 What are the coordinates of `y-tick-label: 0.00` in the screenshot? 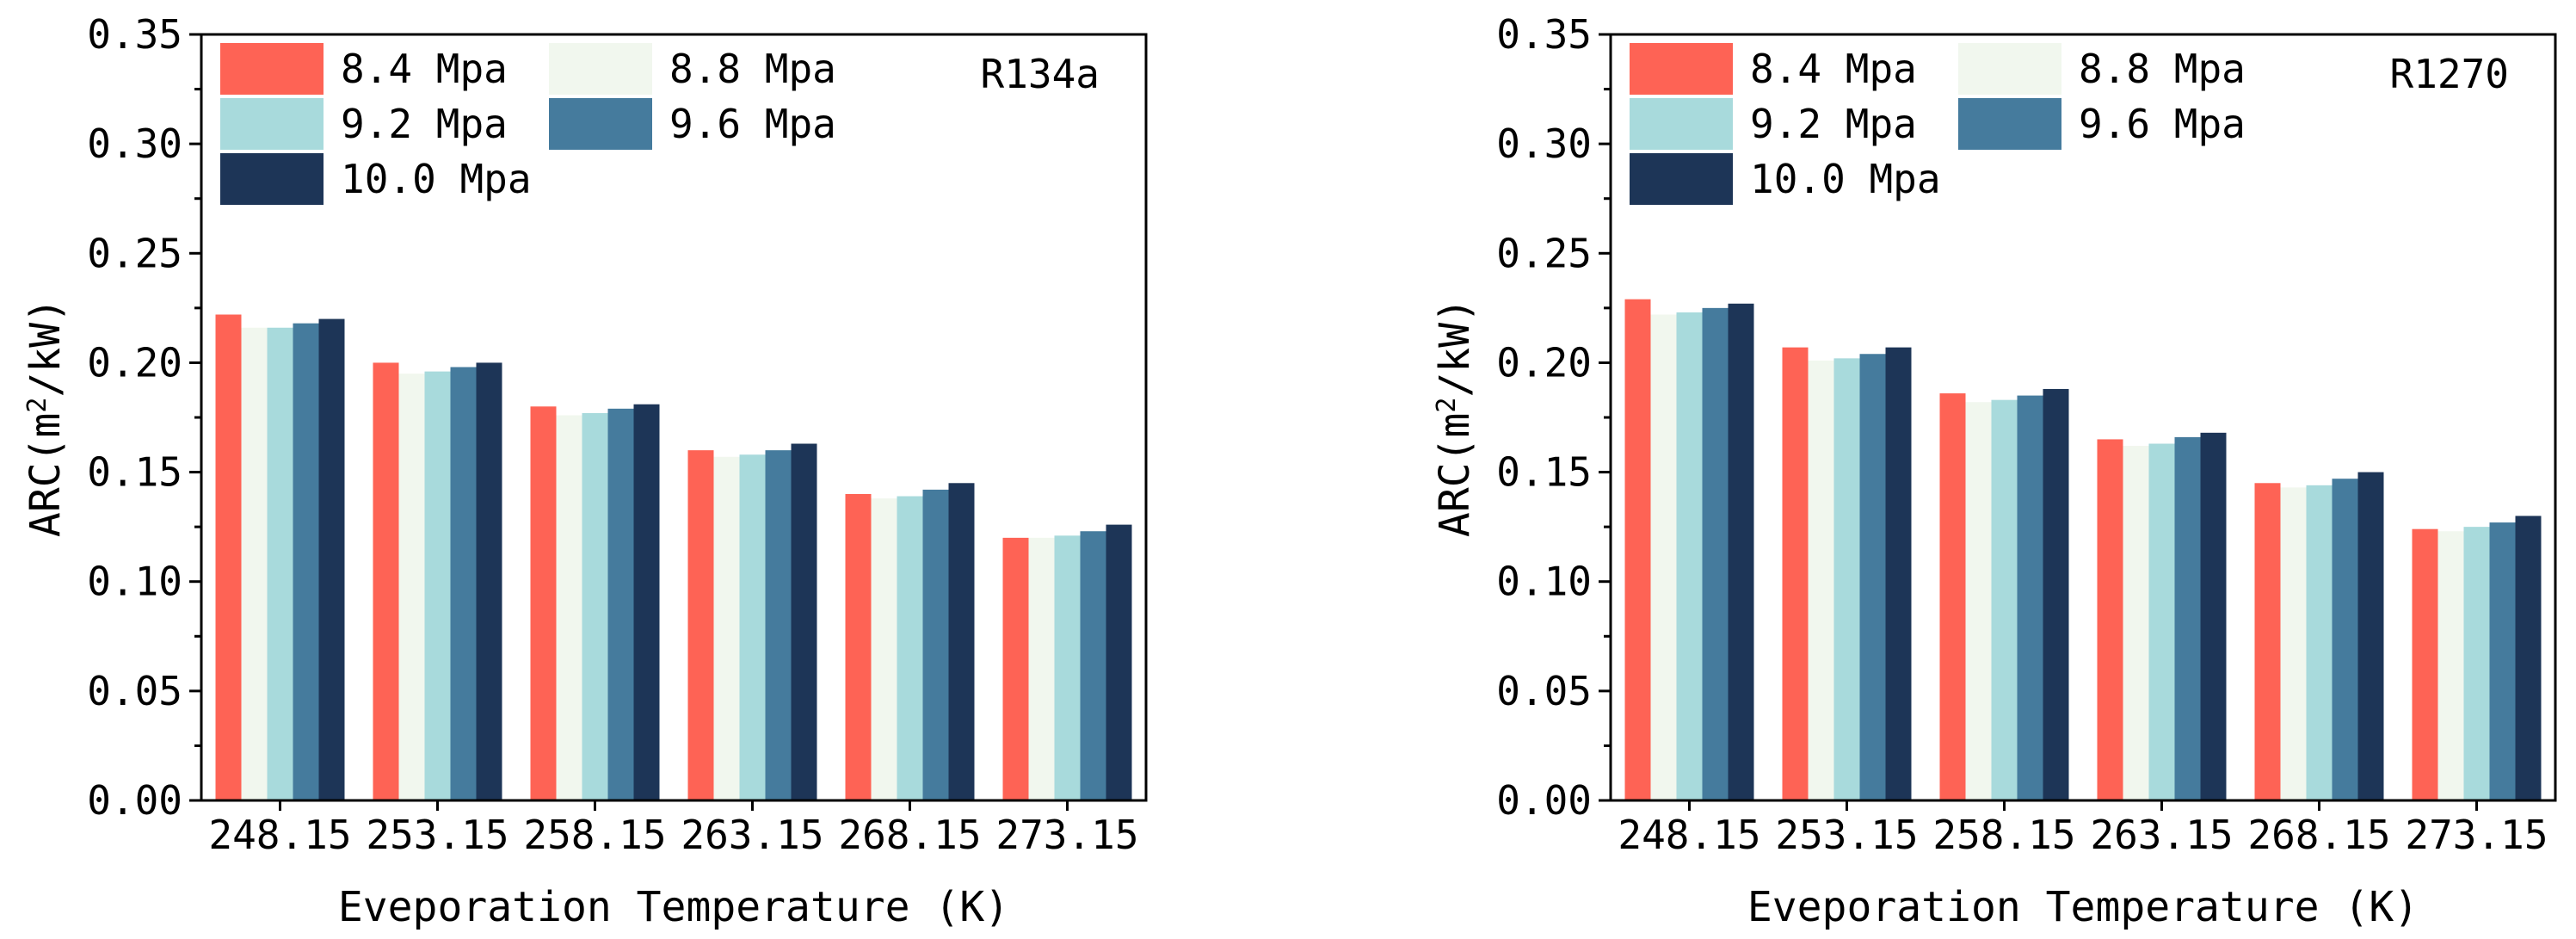 It's located at (1544, 800).